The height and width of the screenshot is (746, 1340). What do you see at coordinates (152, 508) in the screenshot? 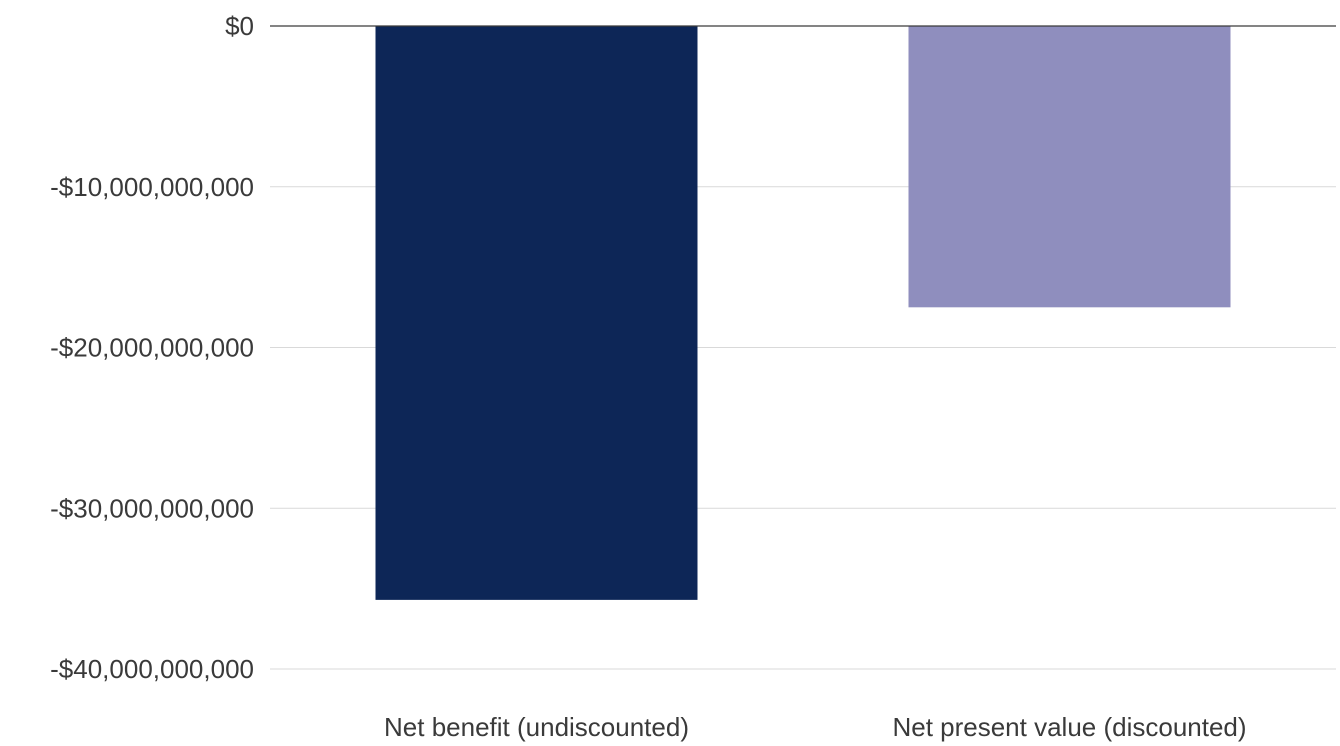
I see `y-tick-label: -$30,000,000,000` at bounding box center [152, 508].